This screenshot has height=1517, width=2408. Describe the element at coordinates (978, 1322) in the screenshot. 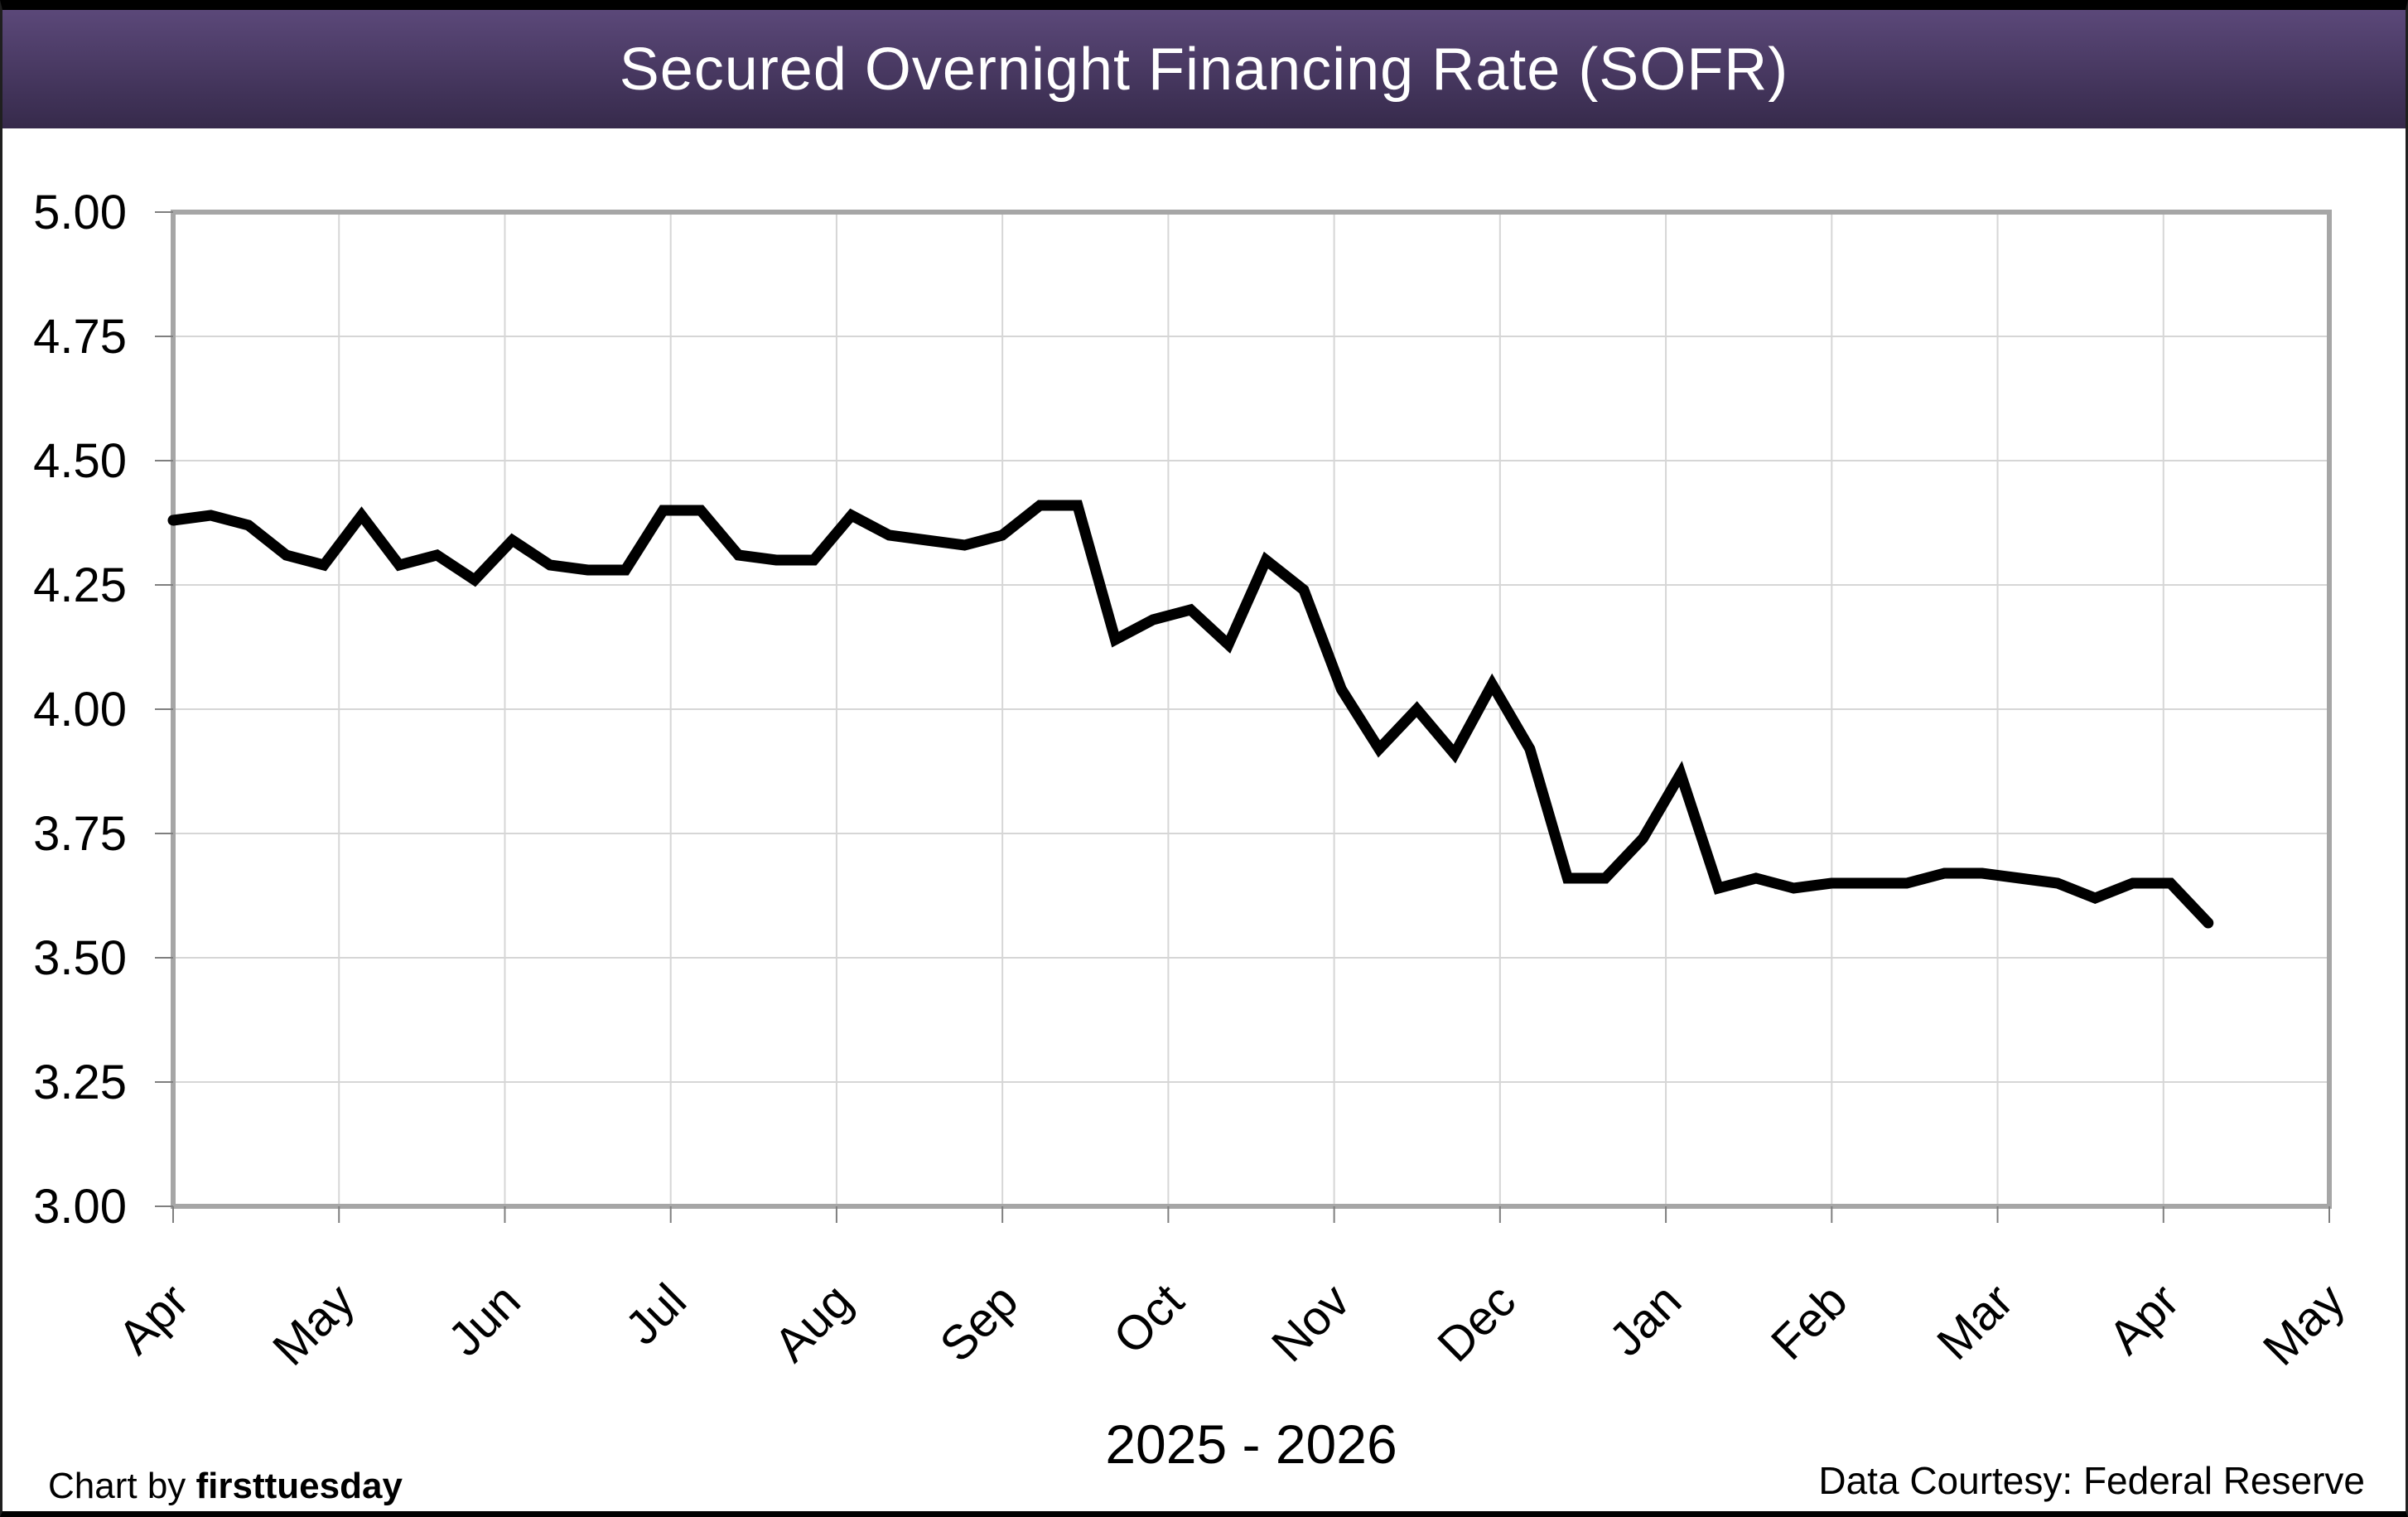

I see `x-tick-label: Sep` at that location.